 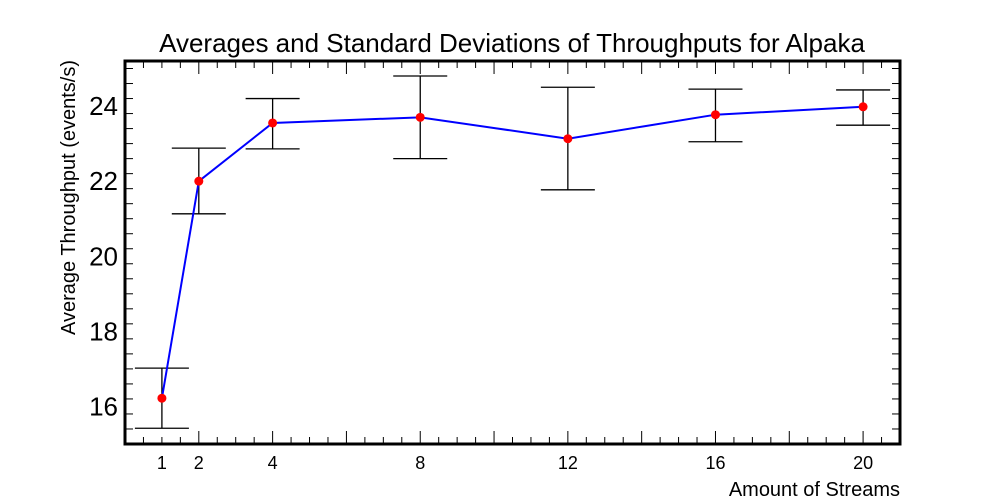 What do you see at coordinates (103, 406) in the screenshot?
I see `y-tick-label: 16` at bounding box center [103, 406].